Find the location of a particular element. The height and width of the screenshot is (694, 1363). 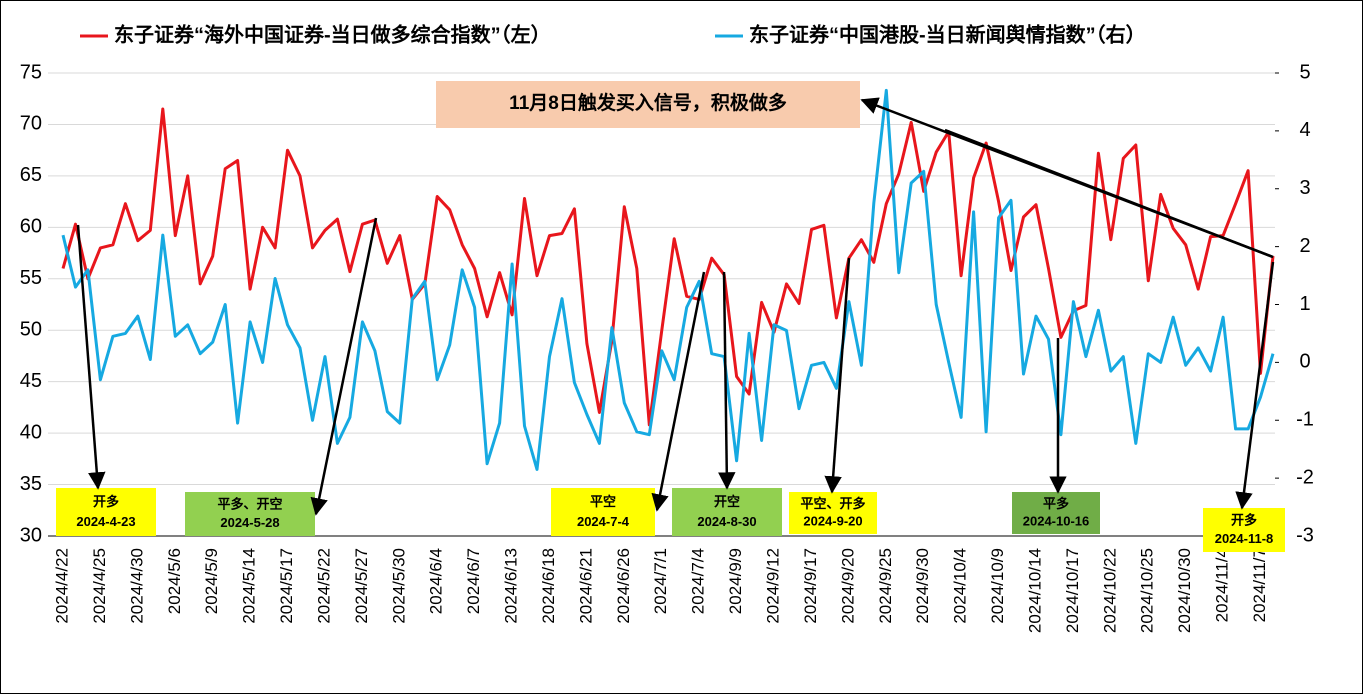

x-tick-label: 2024/9/20 is located at coordinates (847, 586).